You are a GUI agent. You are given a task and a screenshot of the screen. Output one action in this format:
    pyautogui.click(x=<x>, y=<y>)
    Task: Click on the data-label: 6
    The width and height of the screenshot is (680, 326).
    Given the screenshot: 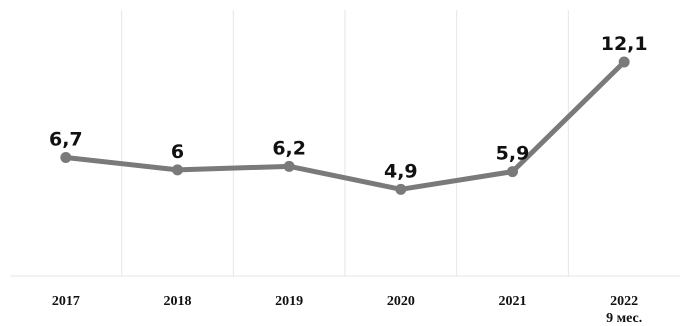 What is the action you would take?
    pyautogui.click(x=177, y=152)
    